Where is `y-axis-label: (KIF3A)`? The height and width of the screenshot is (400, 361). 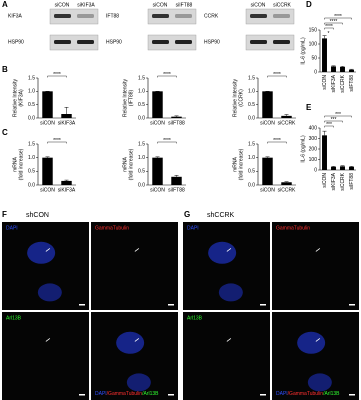 y-axis-label: (KIF3A) is located at coordinates (21, 98).